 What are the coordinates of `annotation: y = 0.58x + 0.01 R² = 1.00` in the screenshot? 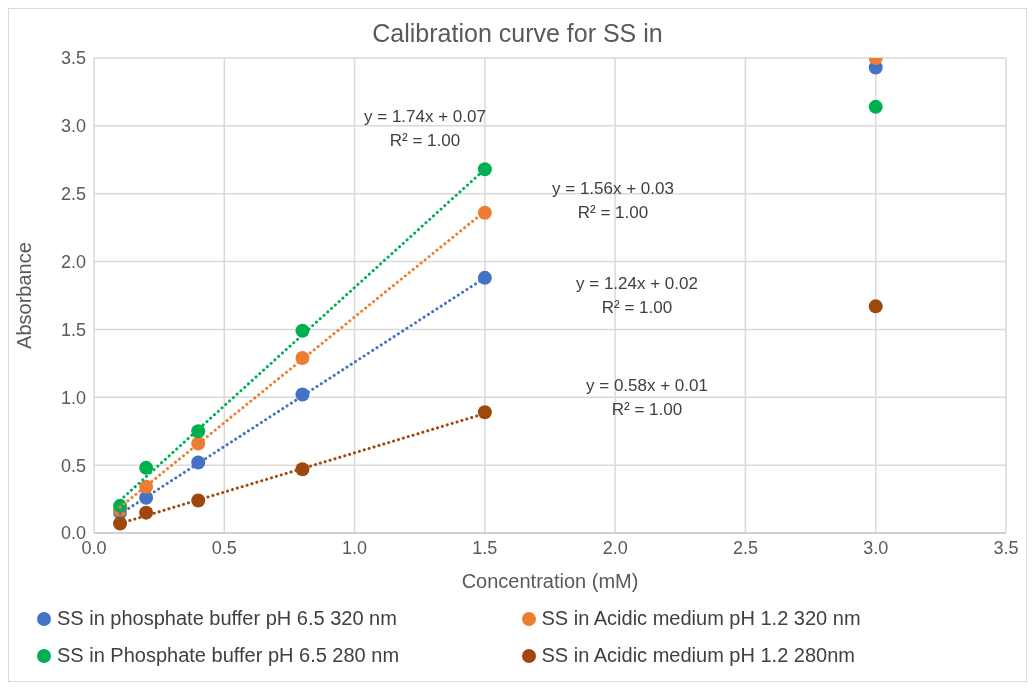 It's located at (647, 398).